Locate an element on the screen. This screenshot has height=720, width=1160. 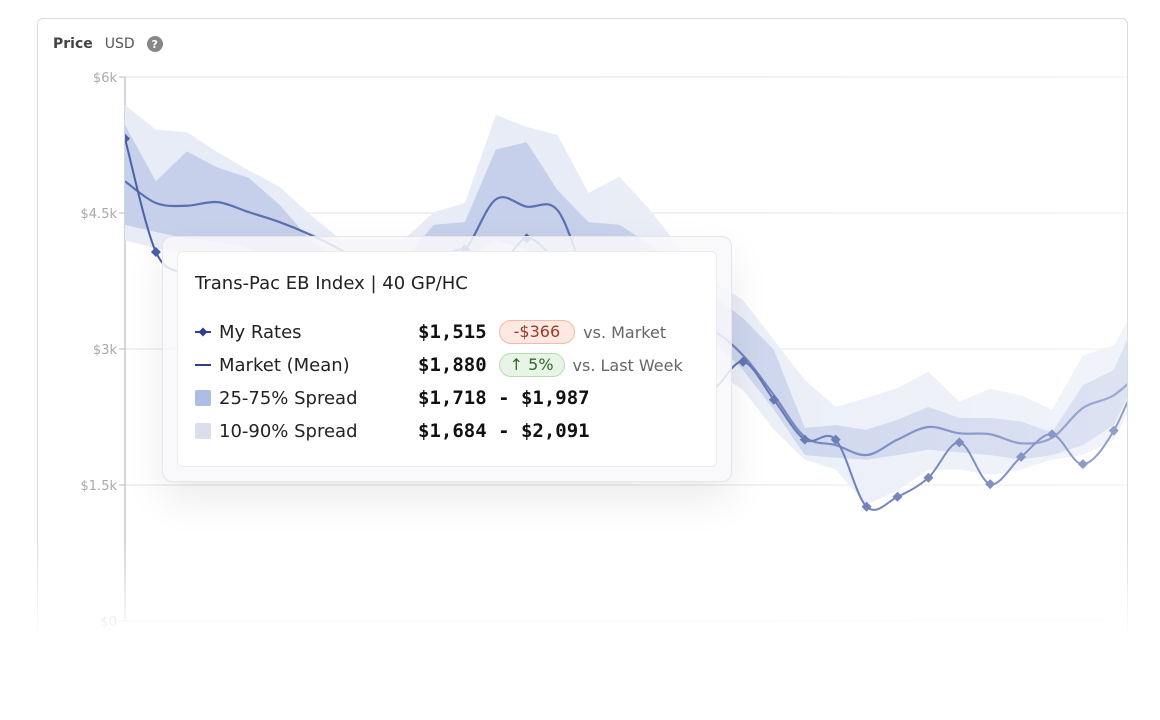
diamond-line-icon is located at coordinates (203, 332).